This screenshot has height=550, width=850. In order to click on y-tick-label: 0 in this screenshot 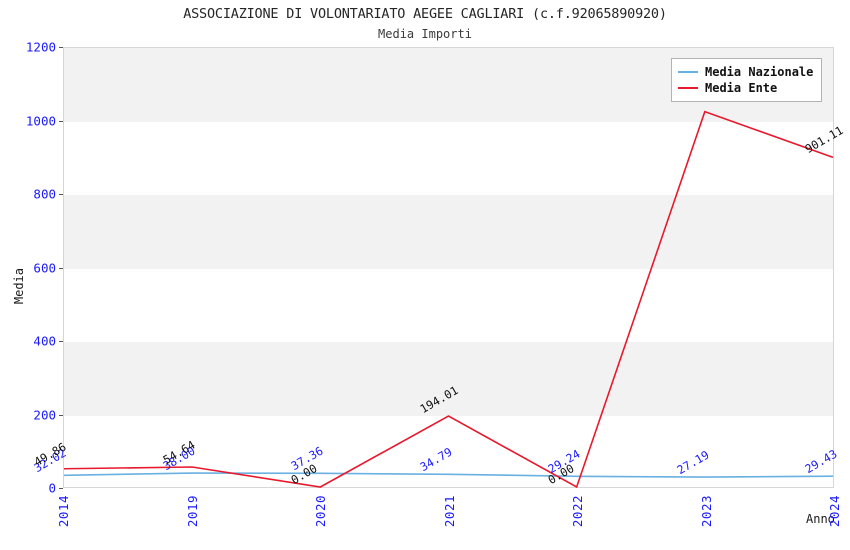, I will do `click(52, 488)`.